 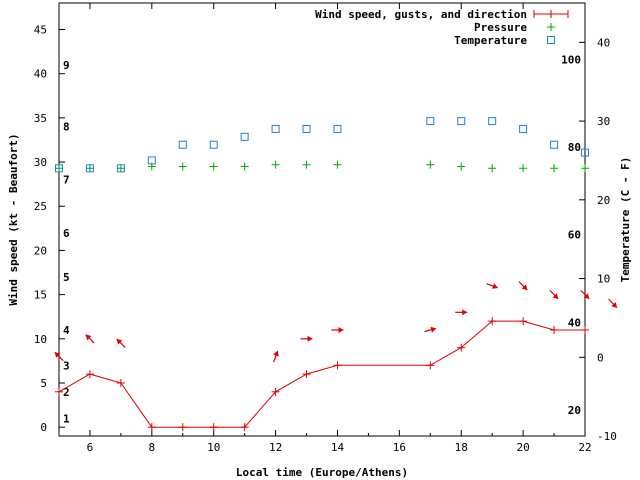 I want to click on fahrenheit-scale: 20 40 60 80 100, so click(x=571, y=235).